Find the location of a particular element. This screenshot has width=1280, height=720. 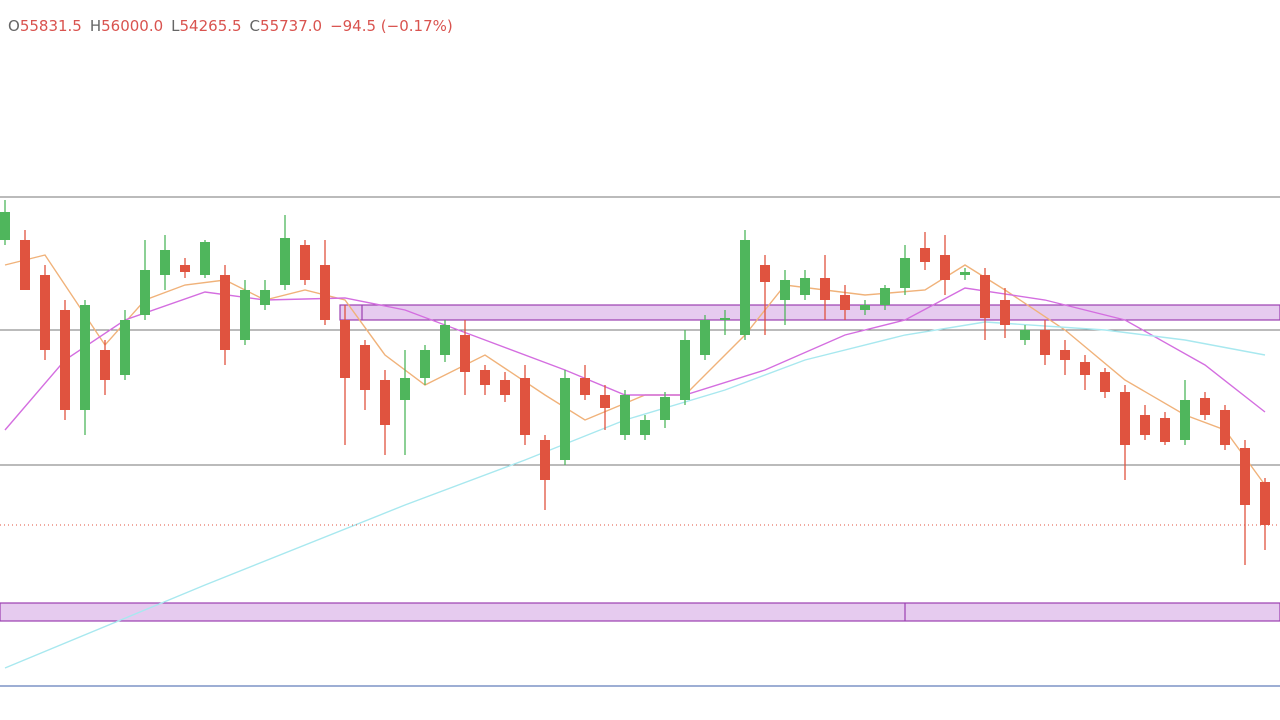

header-value: 56000.0 is located at coordinates (132, 26).